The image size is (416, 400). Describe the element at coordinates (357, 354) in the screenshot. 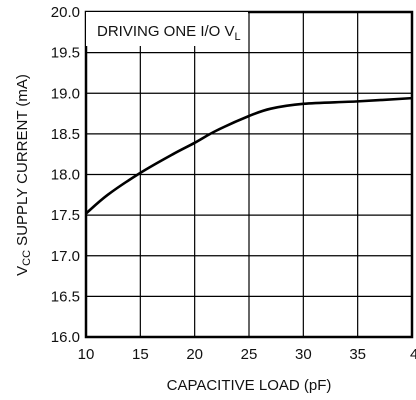

I see `x-tick-label: 35` at that location.